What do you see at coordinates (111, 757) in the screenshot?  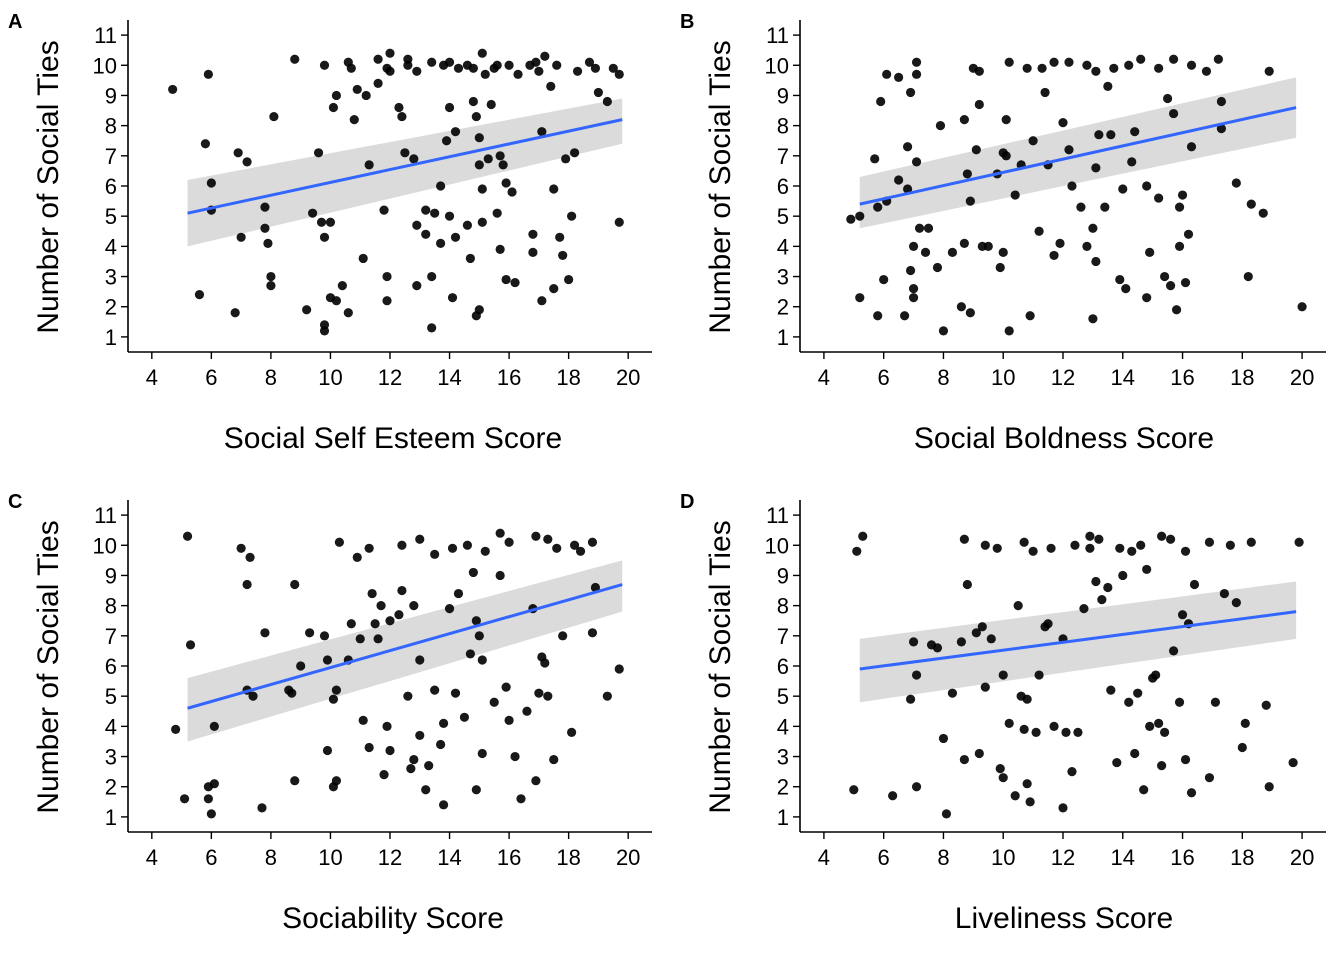 I see `panel-c-y-tick-label: 3` at bounding box center [111, 757].